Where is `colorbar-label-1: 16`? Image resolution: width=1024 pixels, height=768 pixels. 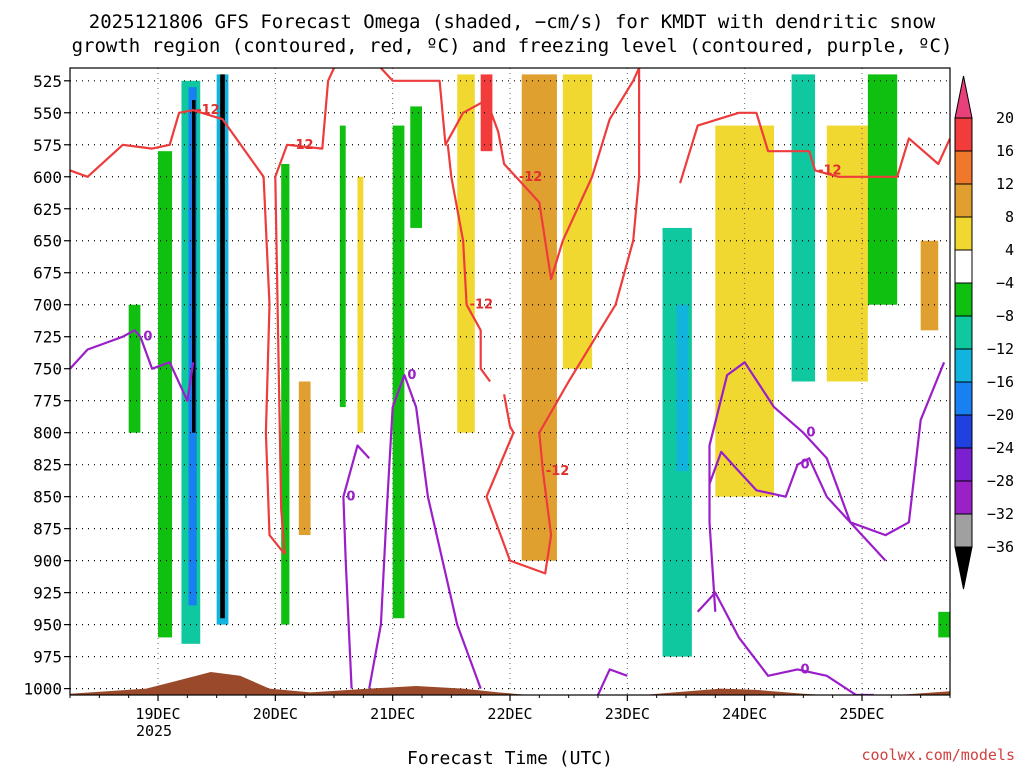
colorbar-label-1: 16 is located at coordinates (1005, 151).